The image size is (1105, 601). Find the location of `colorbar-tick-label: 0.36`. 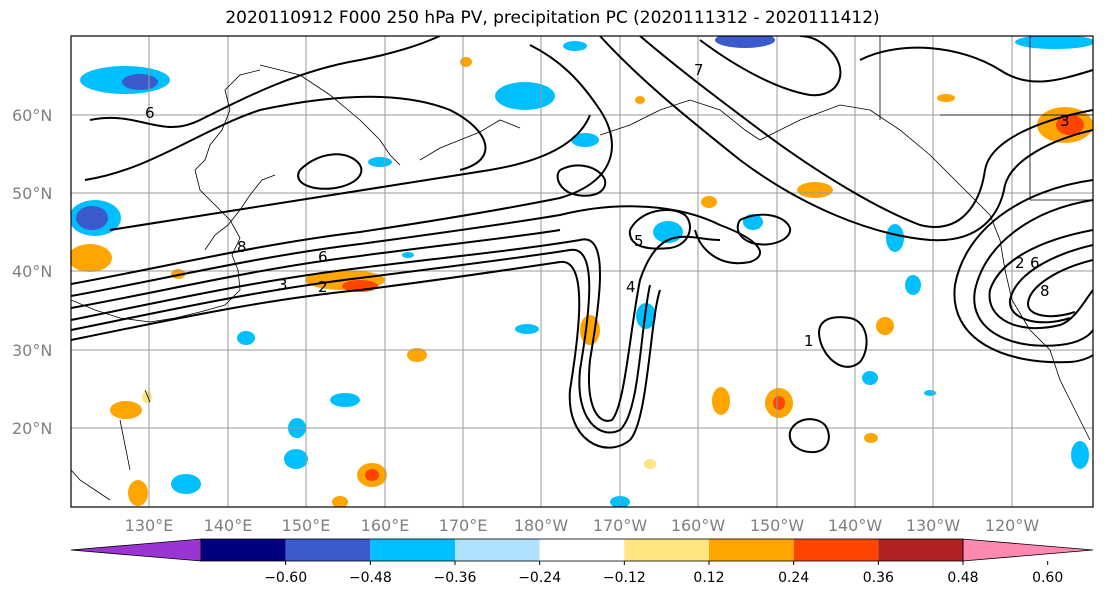

colorbar-tick-label: 0.36 is located at coordinates (878, 578).